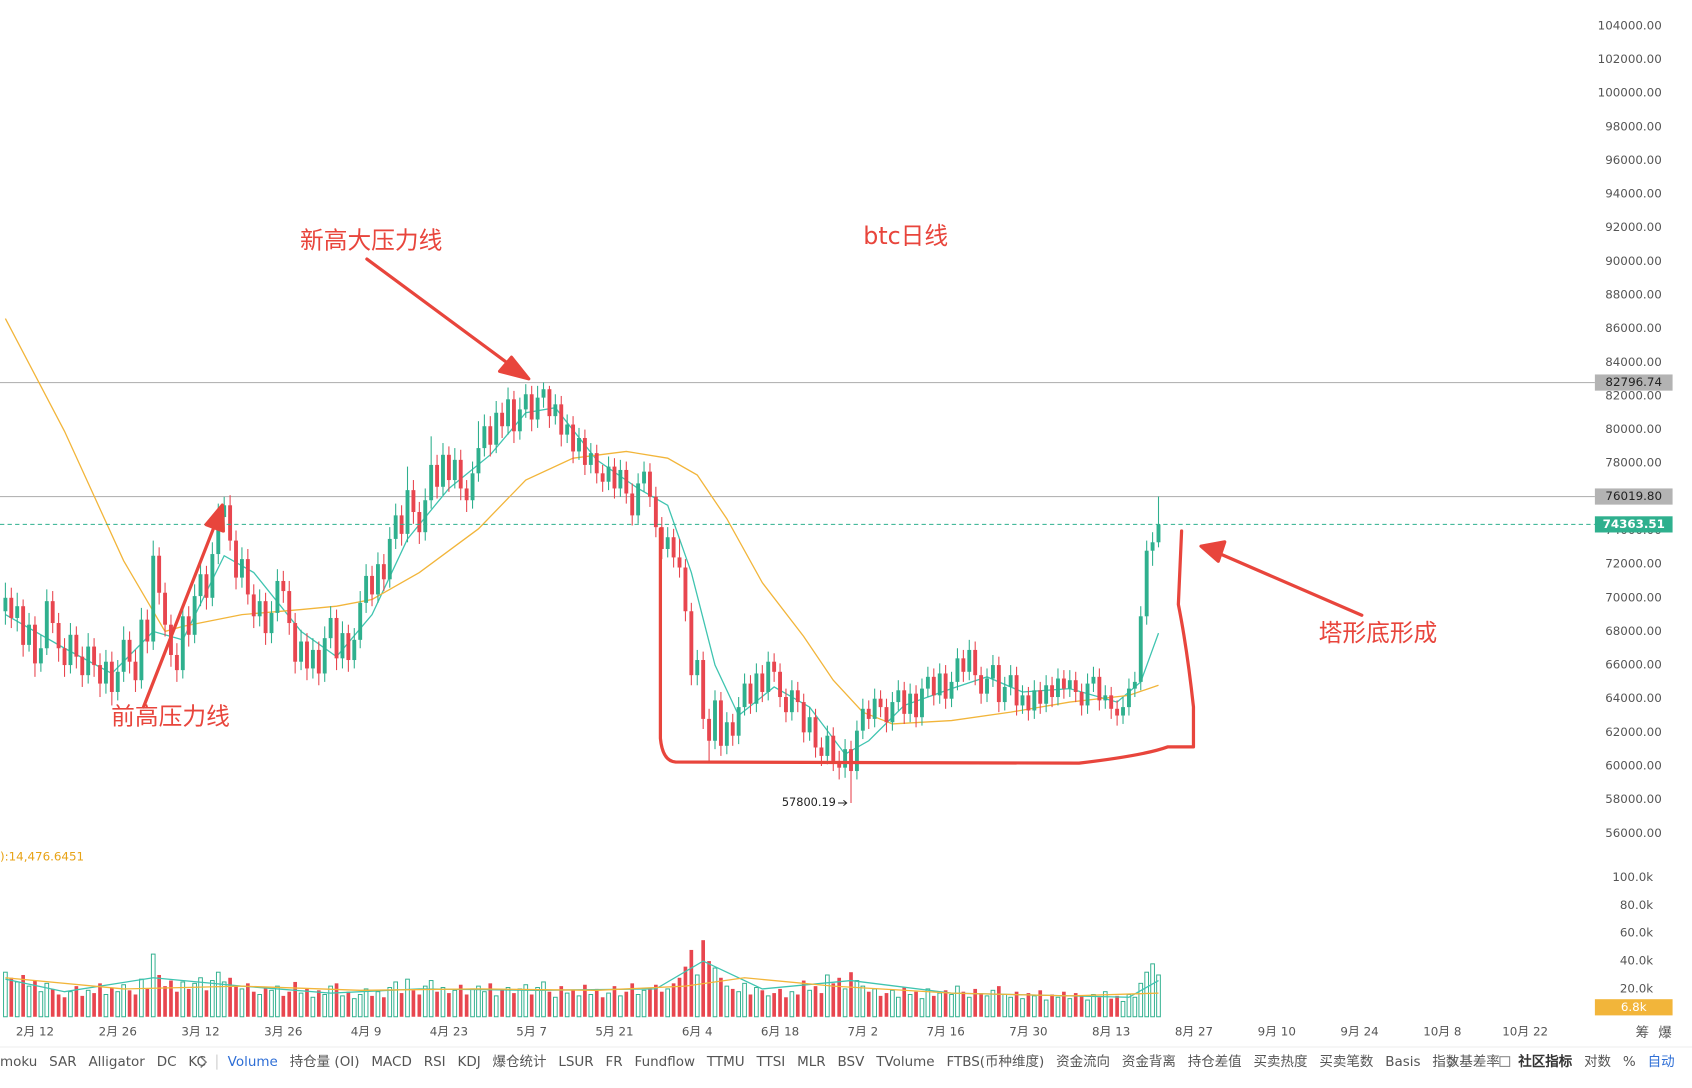  Describe the element at coordinates (1633, 597) in the screenshot. I see `y-tick-label: 70000.00` at that location.